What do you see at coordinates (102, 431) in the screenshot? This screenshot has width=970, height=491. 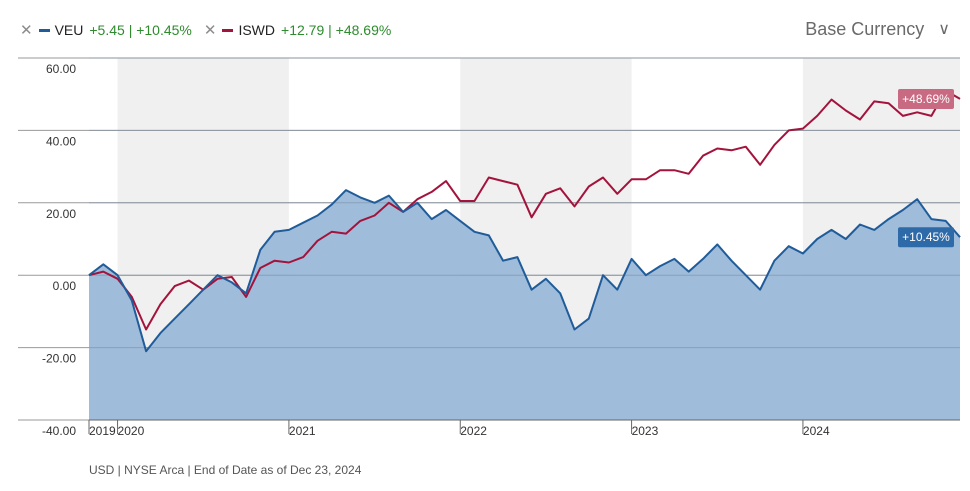 I see `x-tick-label: 2019` at bounding box center [102, 431].